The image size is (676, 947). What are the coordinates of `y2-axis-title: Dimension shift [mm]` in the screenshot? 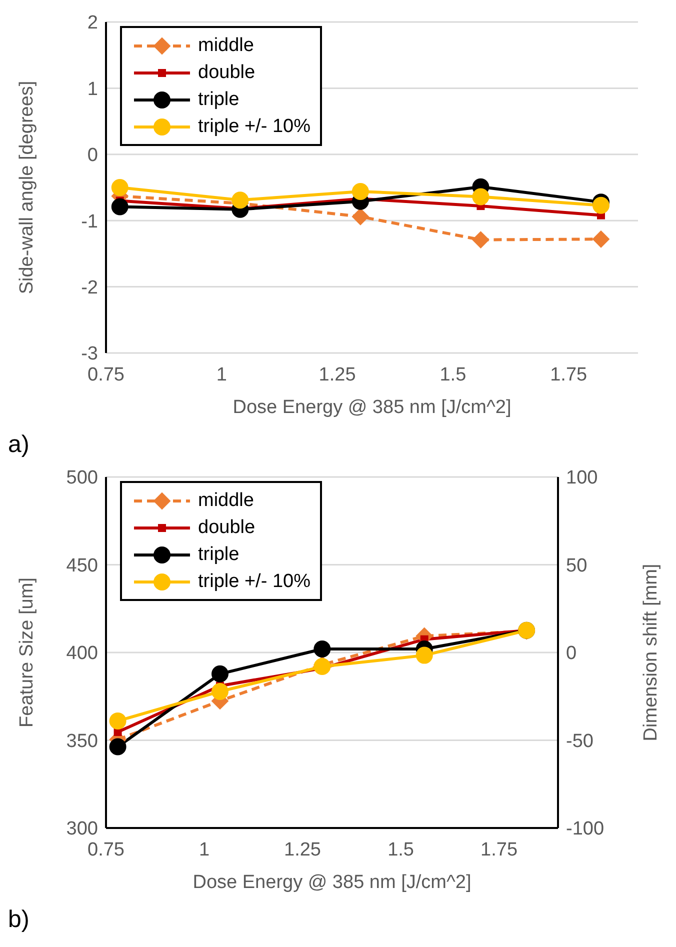 It's located at (651, 653).